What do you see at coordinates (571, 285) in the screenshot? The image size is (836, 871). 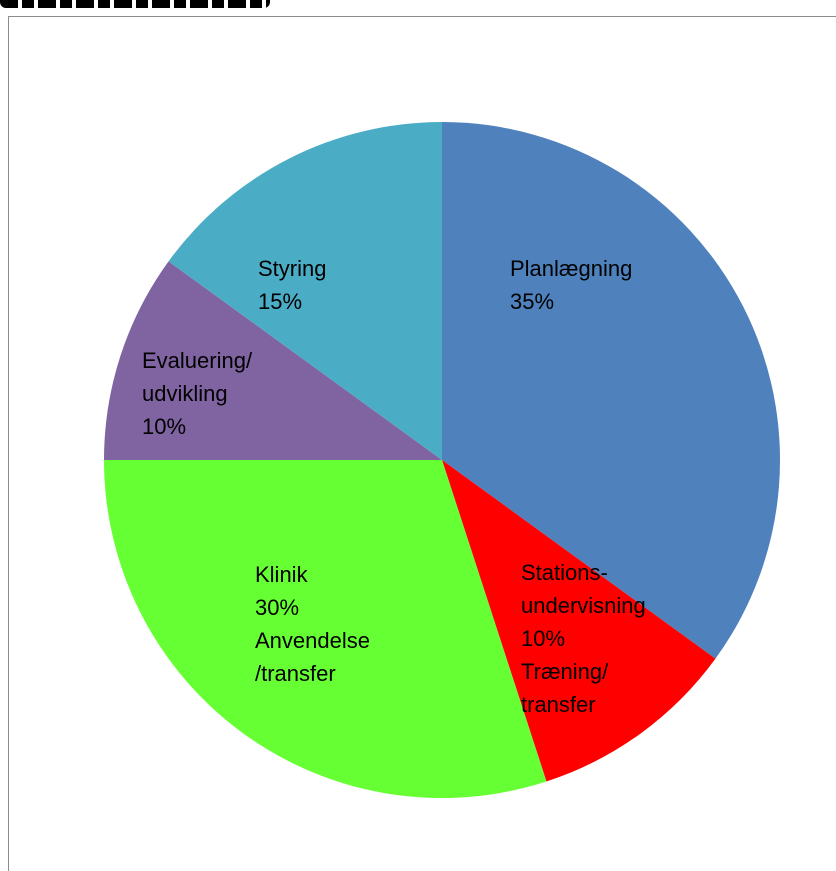 I see `slice-label-0: Planlægning 35%` at bounding box center [571, 285].